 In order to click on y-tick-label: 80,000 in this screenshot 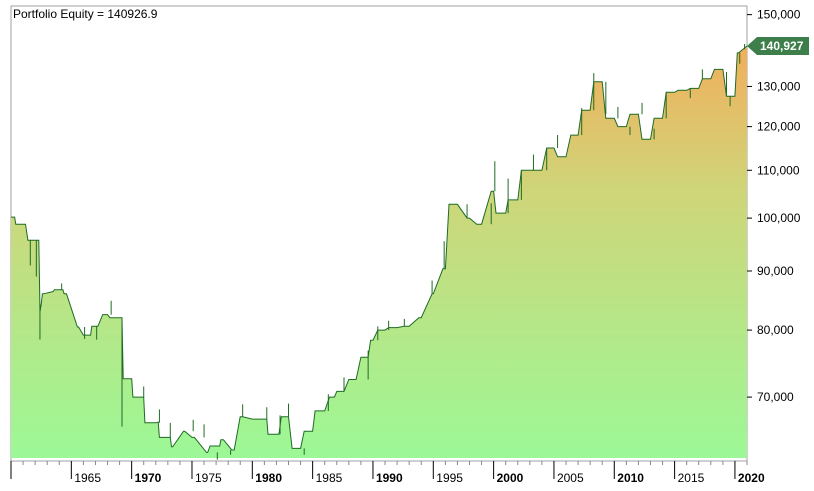, I will do `click(775, 330)`.